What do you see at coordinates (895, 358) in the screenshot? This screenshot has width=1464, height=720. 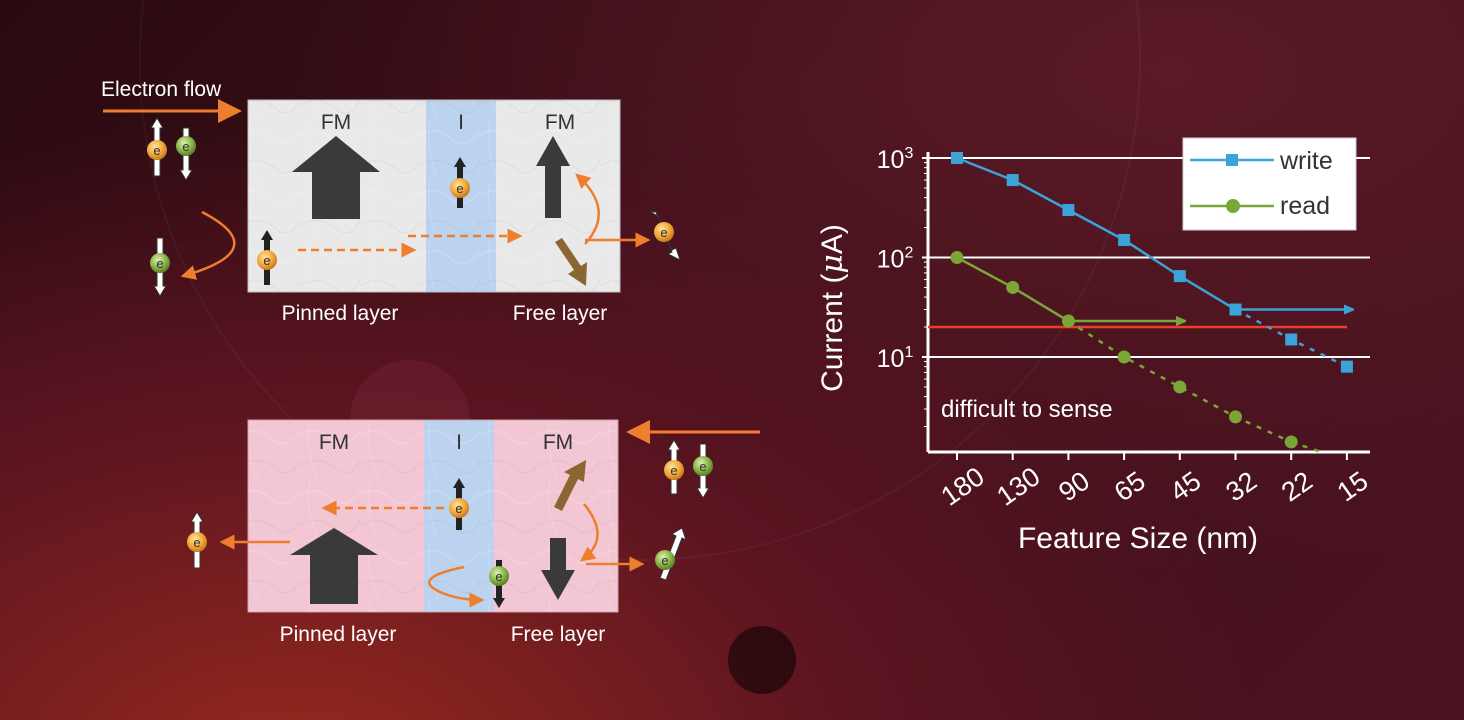 I see `chart-y-tick-label: 10¹` at bounding box center [895, 358].